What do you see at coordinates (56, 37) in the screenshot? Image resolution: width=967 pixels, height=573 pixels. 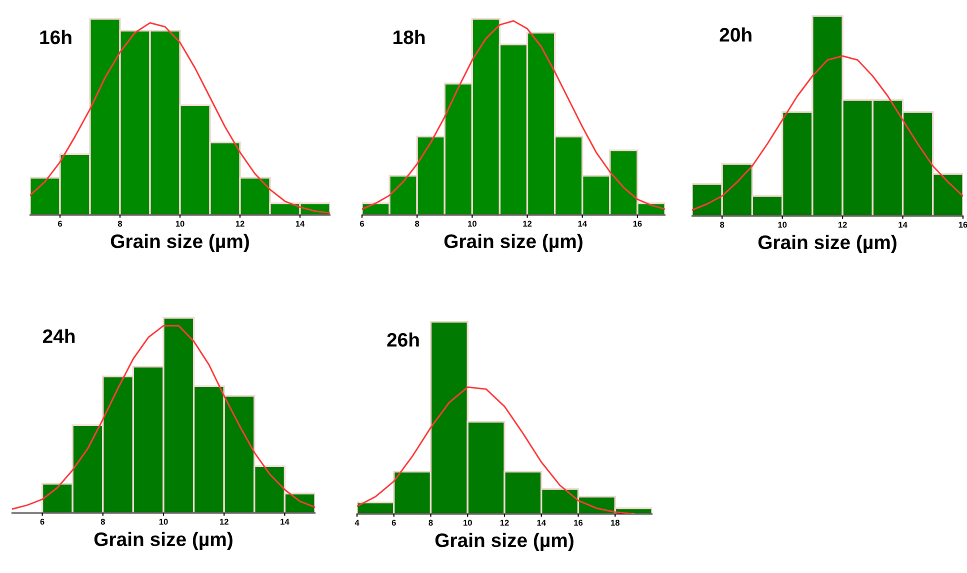 I see `chart-title: 16h` at bounding box center [56, 37].